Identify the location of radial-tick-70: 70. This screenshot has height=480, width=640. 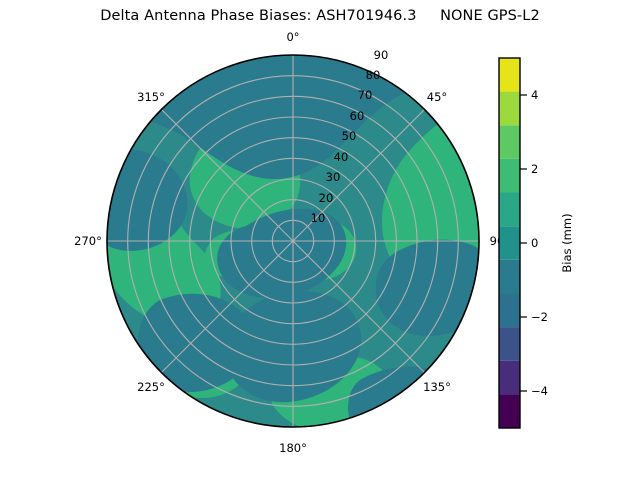
(365, 95).